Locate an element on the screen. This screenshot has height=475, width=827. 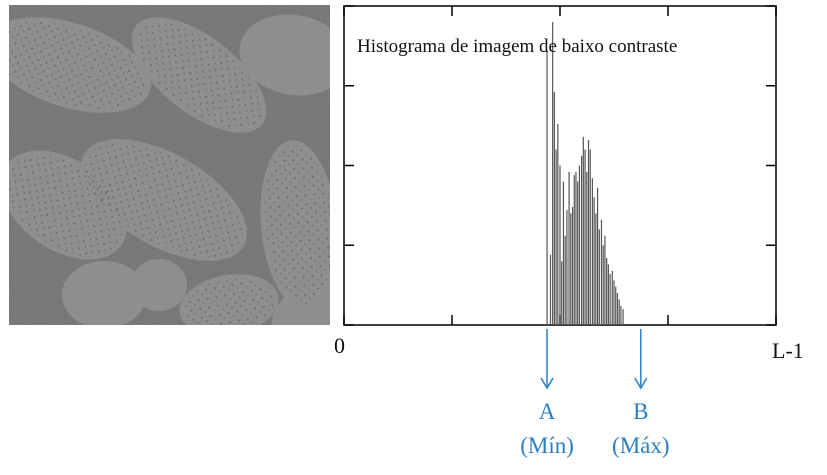
marker-a-arrowhead is located at coordinates (547, 383).